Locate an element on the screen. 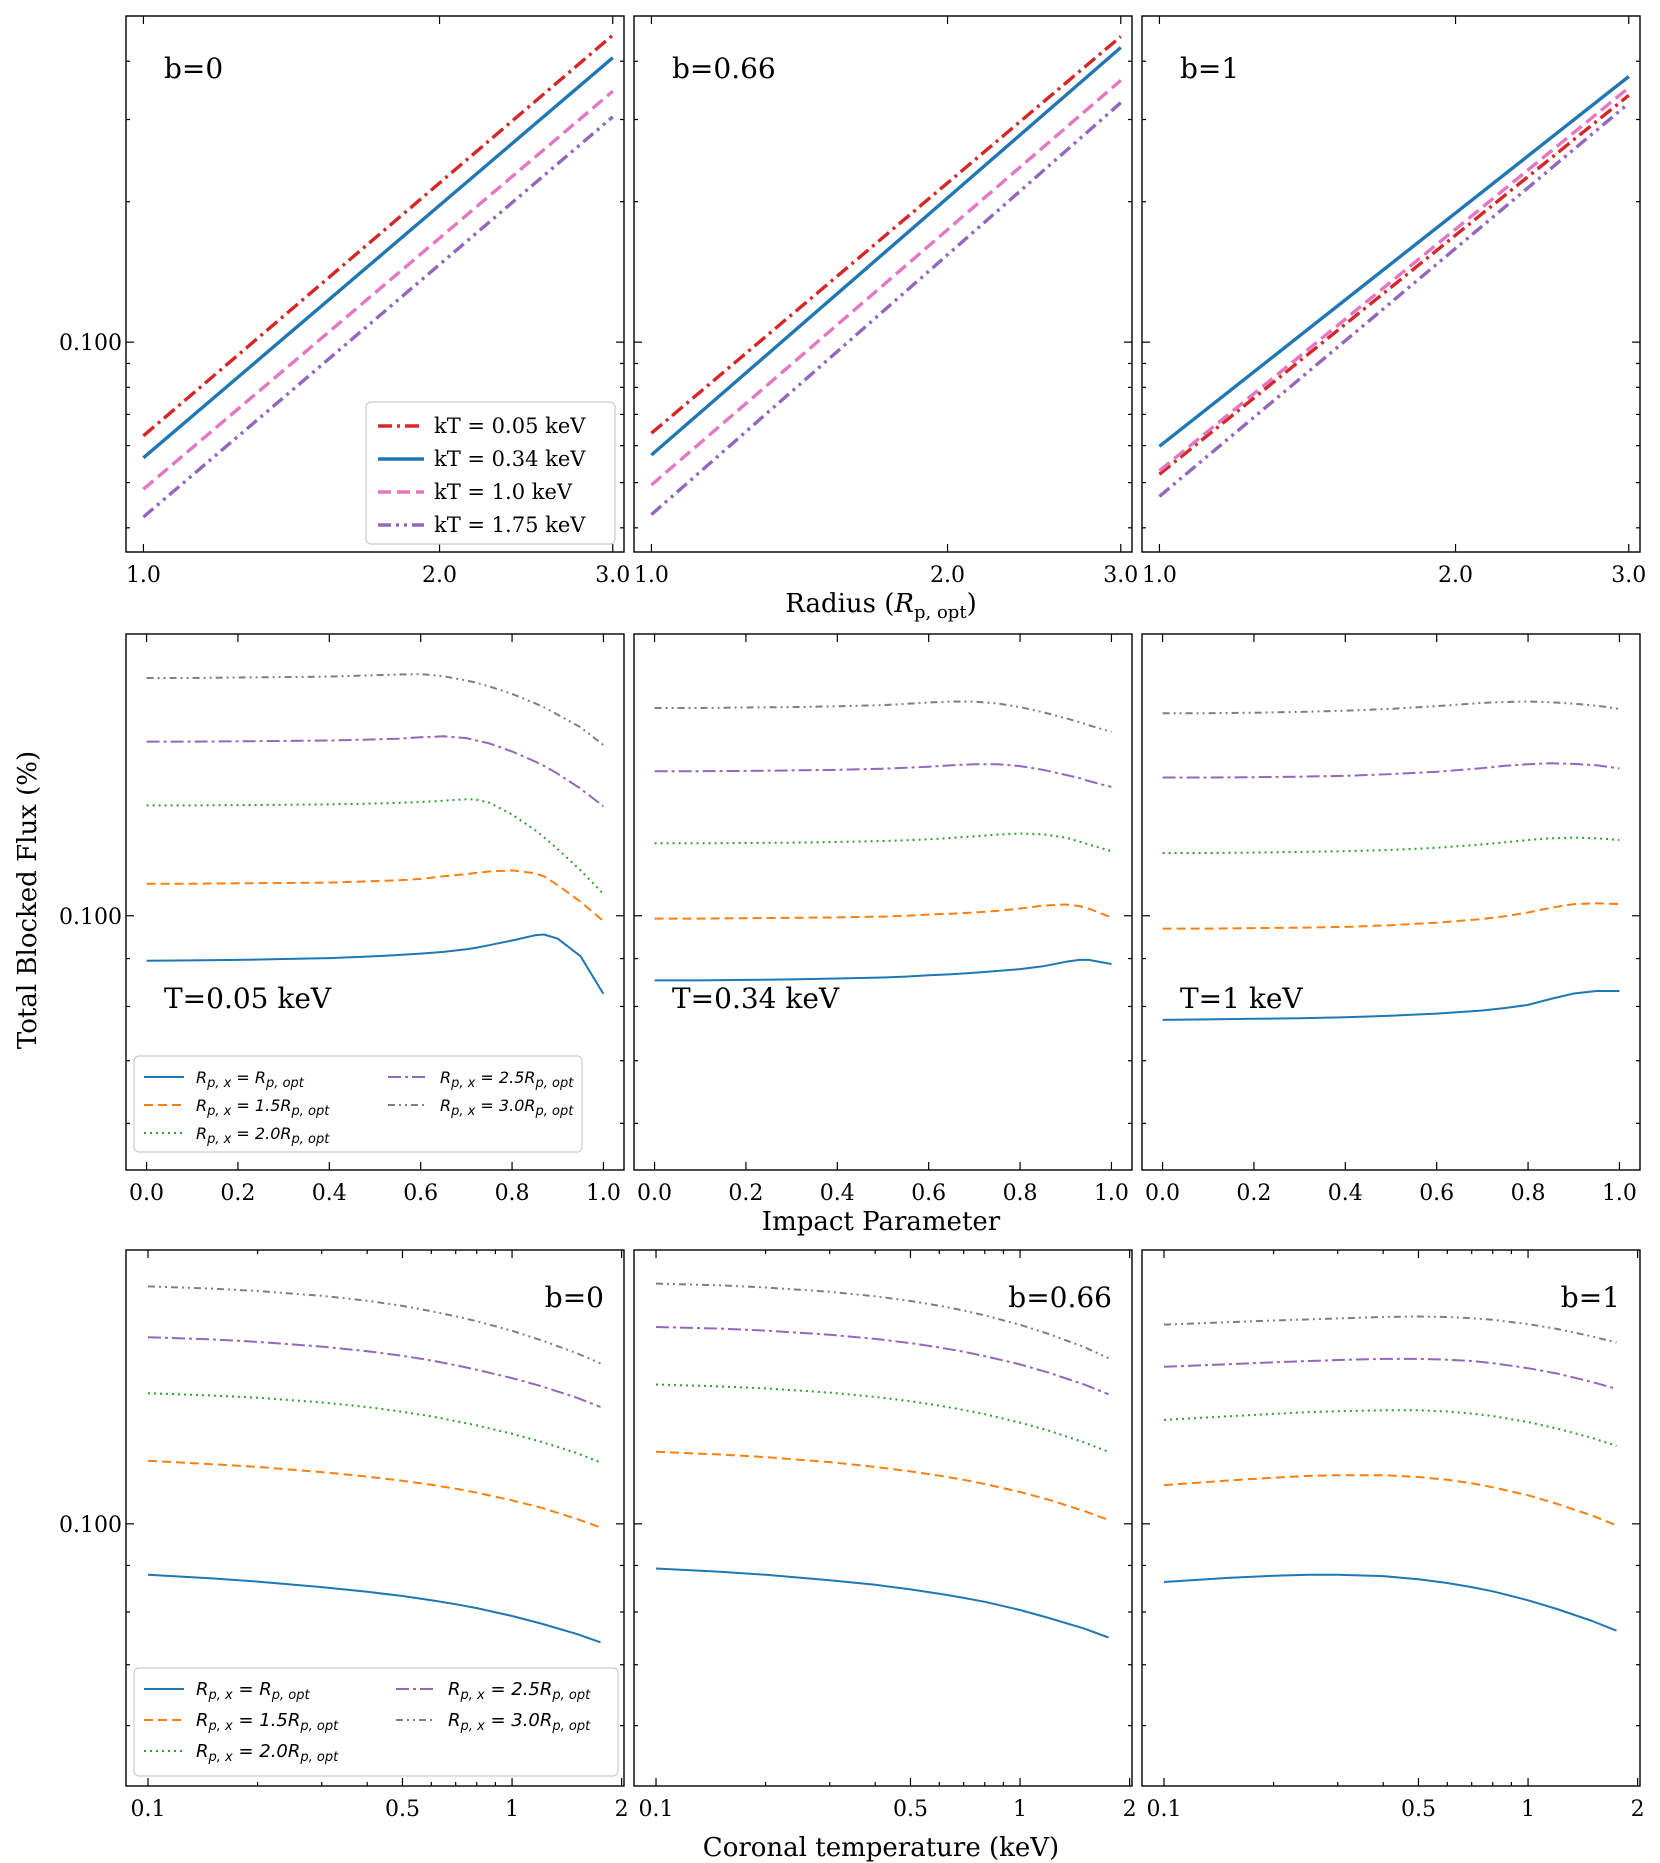  panel-r1-c3: 1.0 2.0 3.0 b=1 is located at coordinates (1393, 301).